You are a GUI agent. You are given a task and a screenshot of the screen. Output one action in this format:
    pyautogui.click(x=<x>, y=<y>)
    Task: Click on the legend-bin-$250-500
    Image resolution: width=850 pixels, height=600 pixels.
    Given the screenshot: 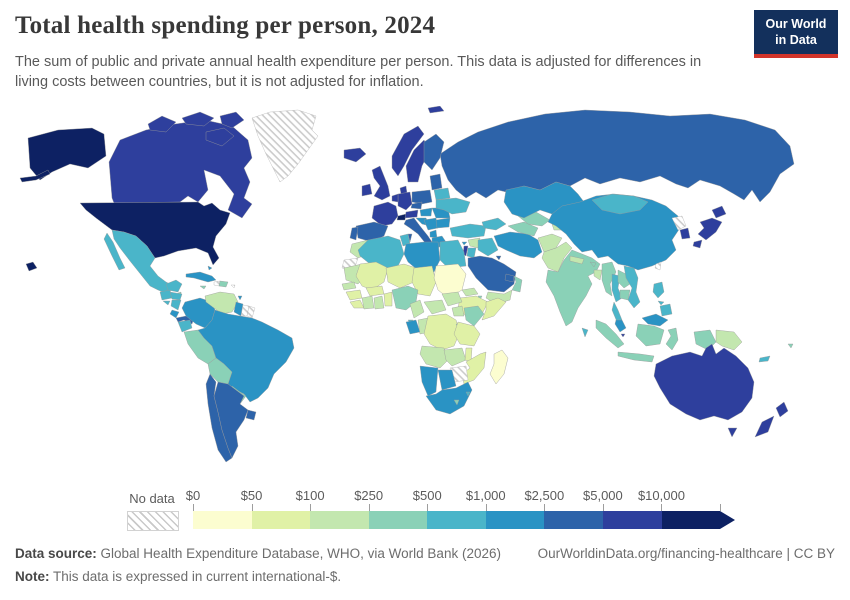 What is the action you would take?
    pyautogui.click(x=398, y=520)
    